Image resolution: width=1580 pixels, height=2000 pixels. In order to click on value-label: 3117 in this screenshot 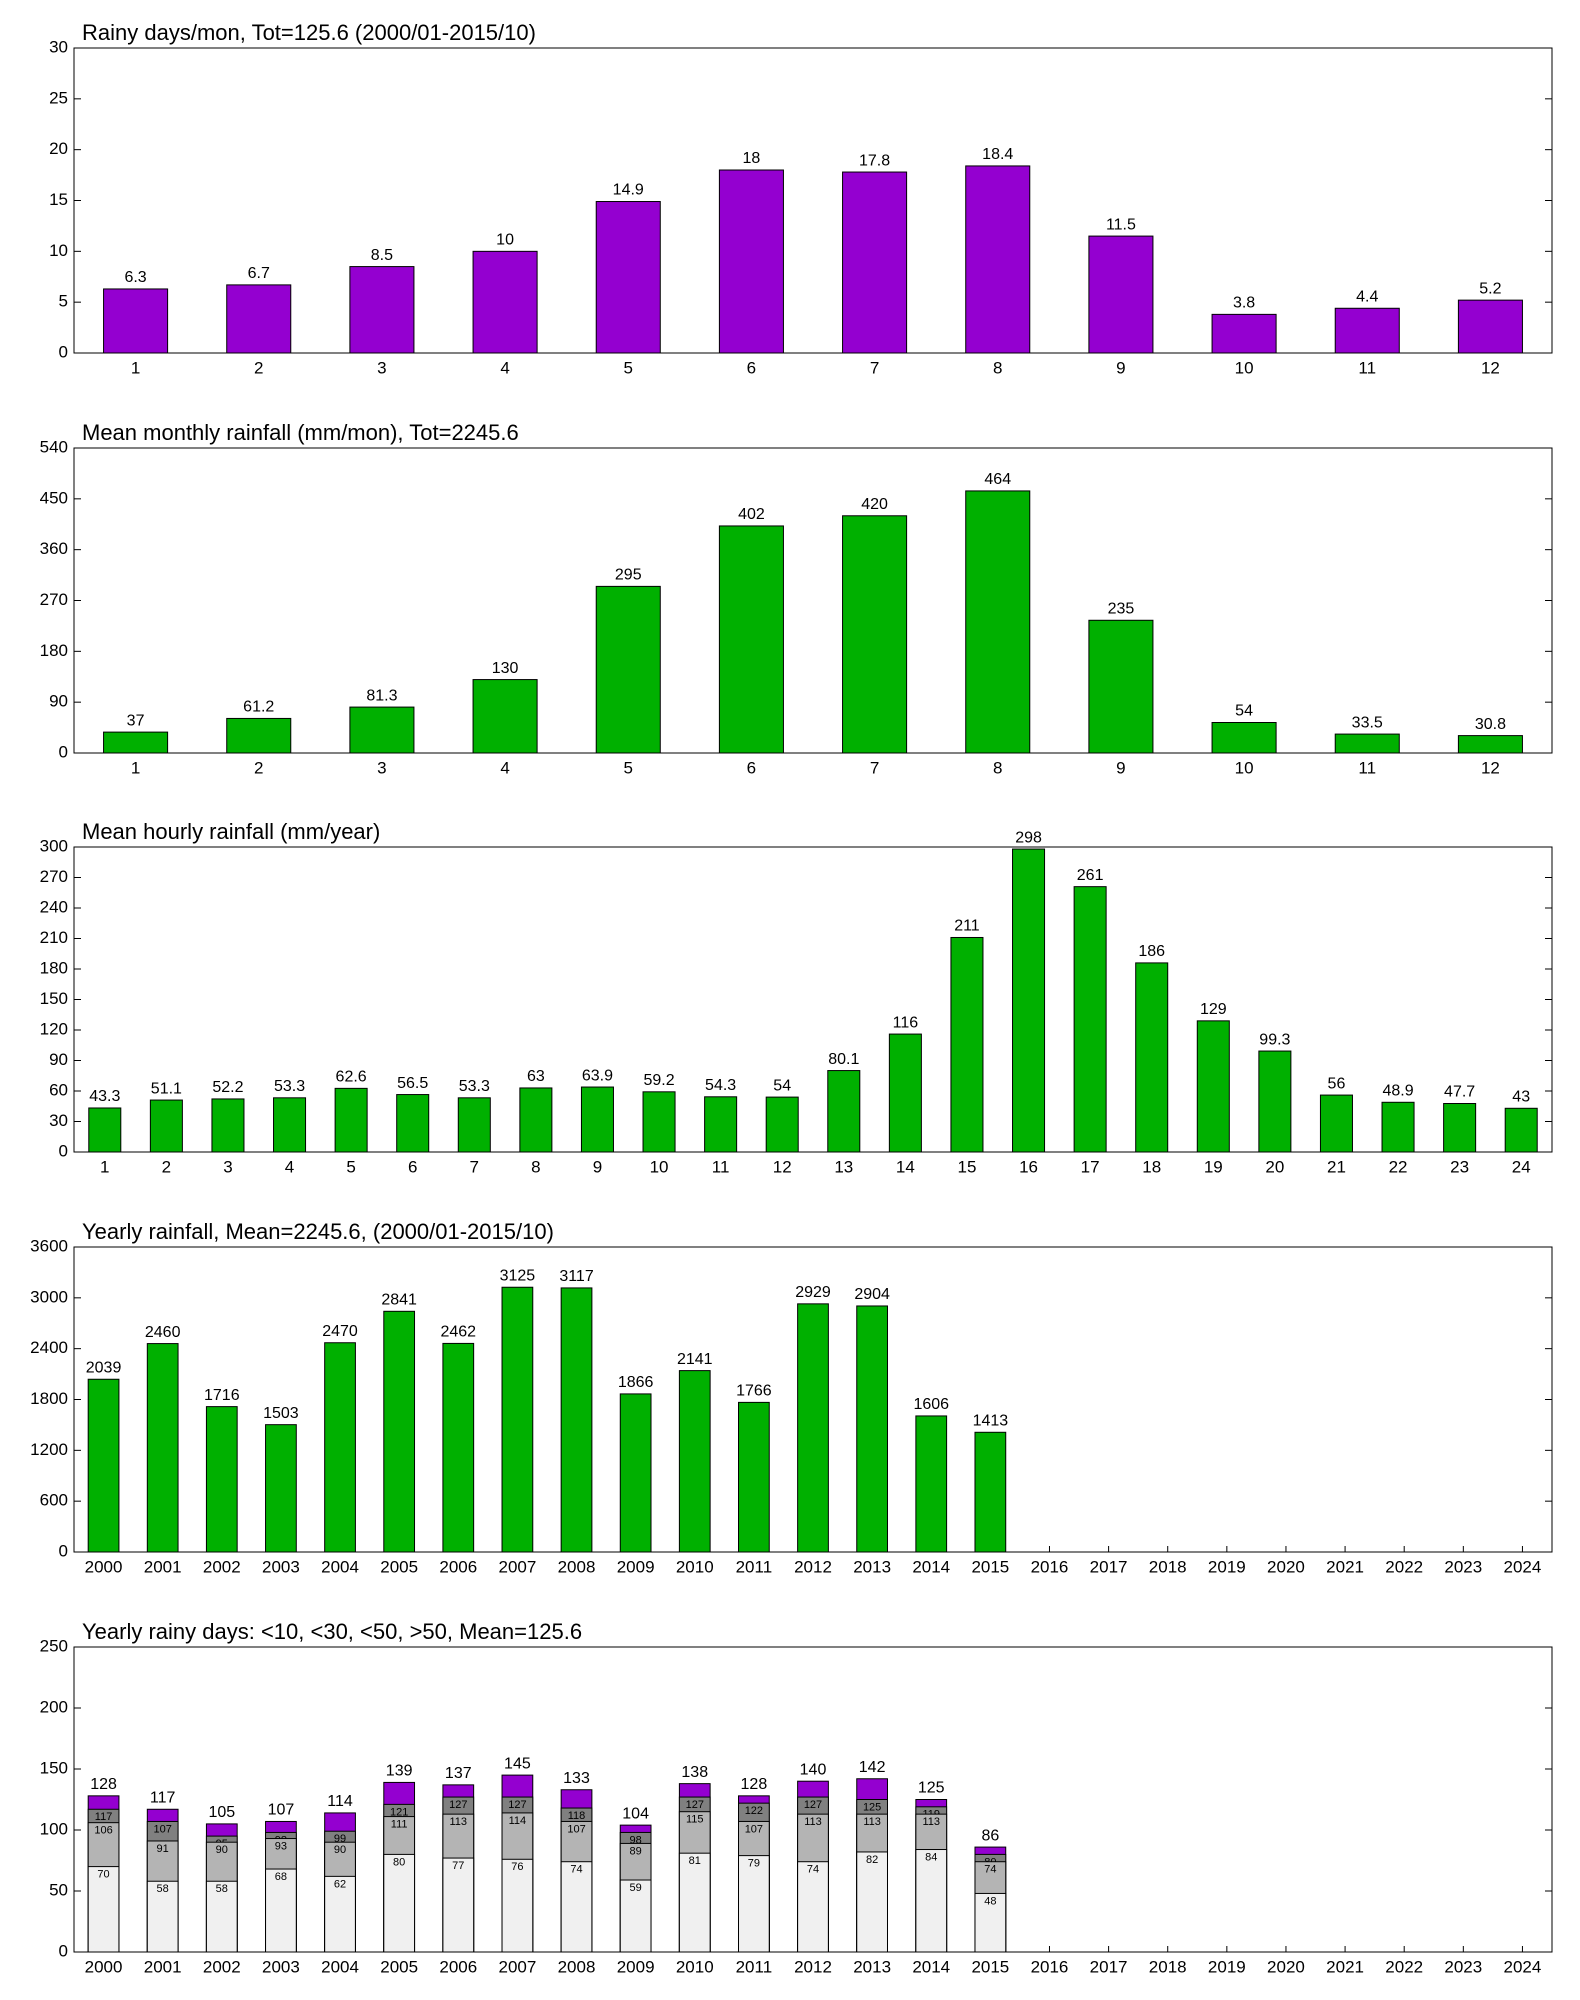, I will do `click(576, 1276)`.